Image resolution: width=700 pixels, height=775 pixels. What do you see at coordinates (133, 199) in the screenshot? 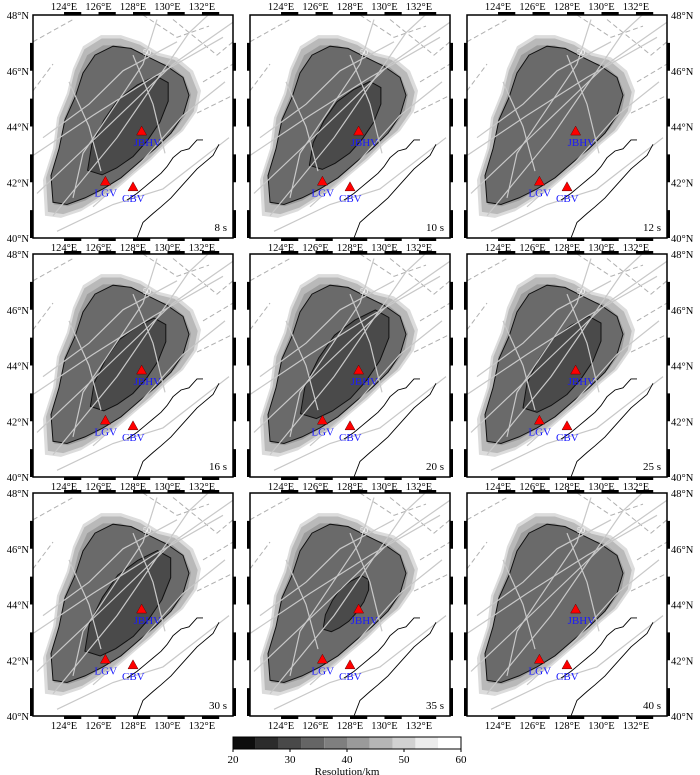
I see `volcano-label: CBV` at bounding box center [133, 199].